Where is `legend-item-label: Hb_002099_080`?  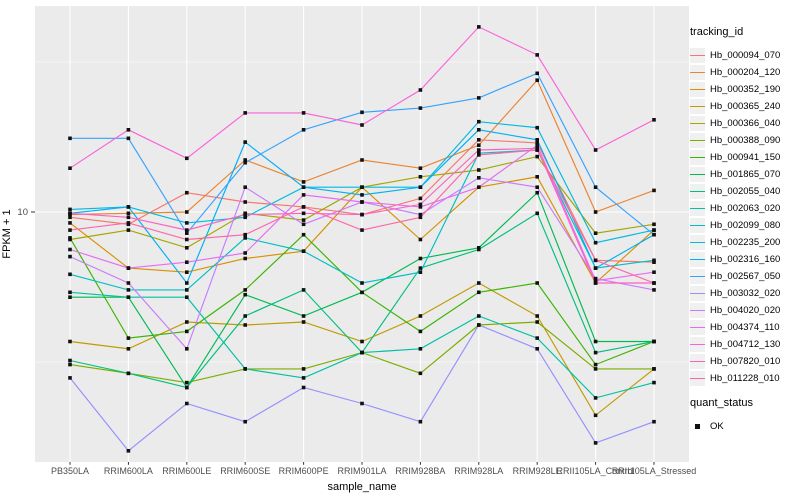
legend-item-label: Hb_002099_080 is located at coordinates (745, 225).